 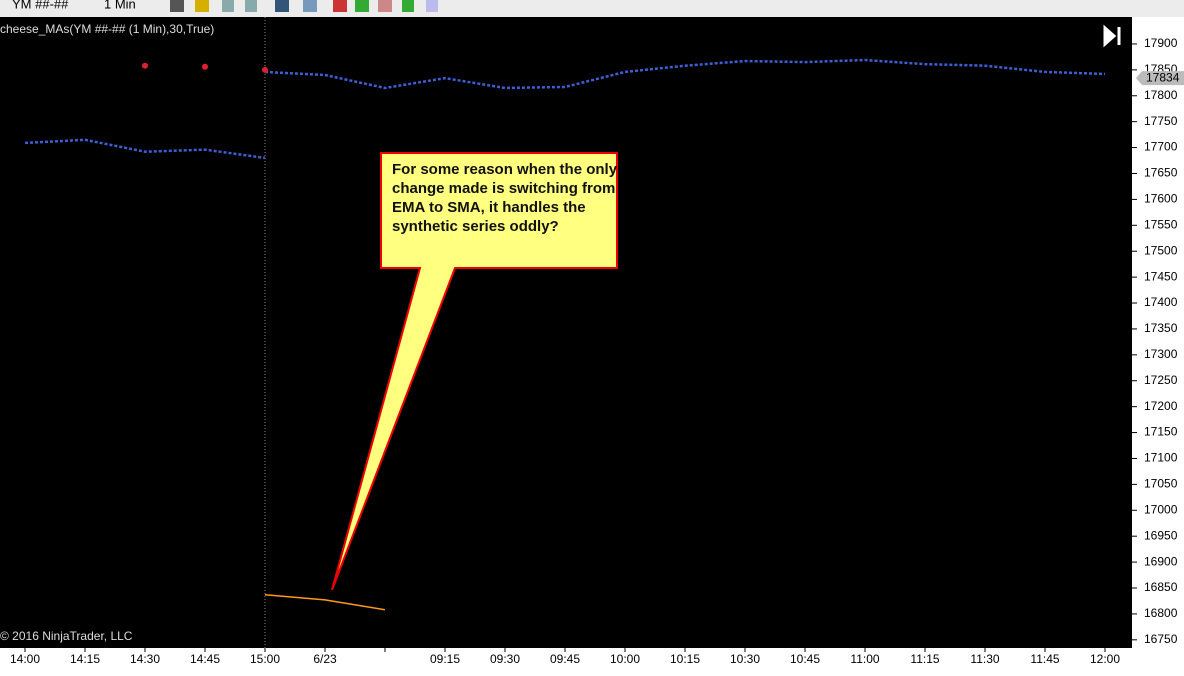 I want to click on y-tick-label: 17050, so click(x=1161, y=484).